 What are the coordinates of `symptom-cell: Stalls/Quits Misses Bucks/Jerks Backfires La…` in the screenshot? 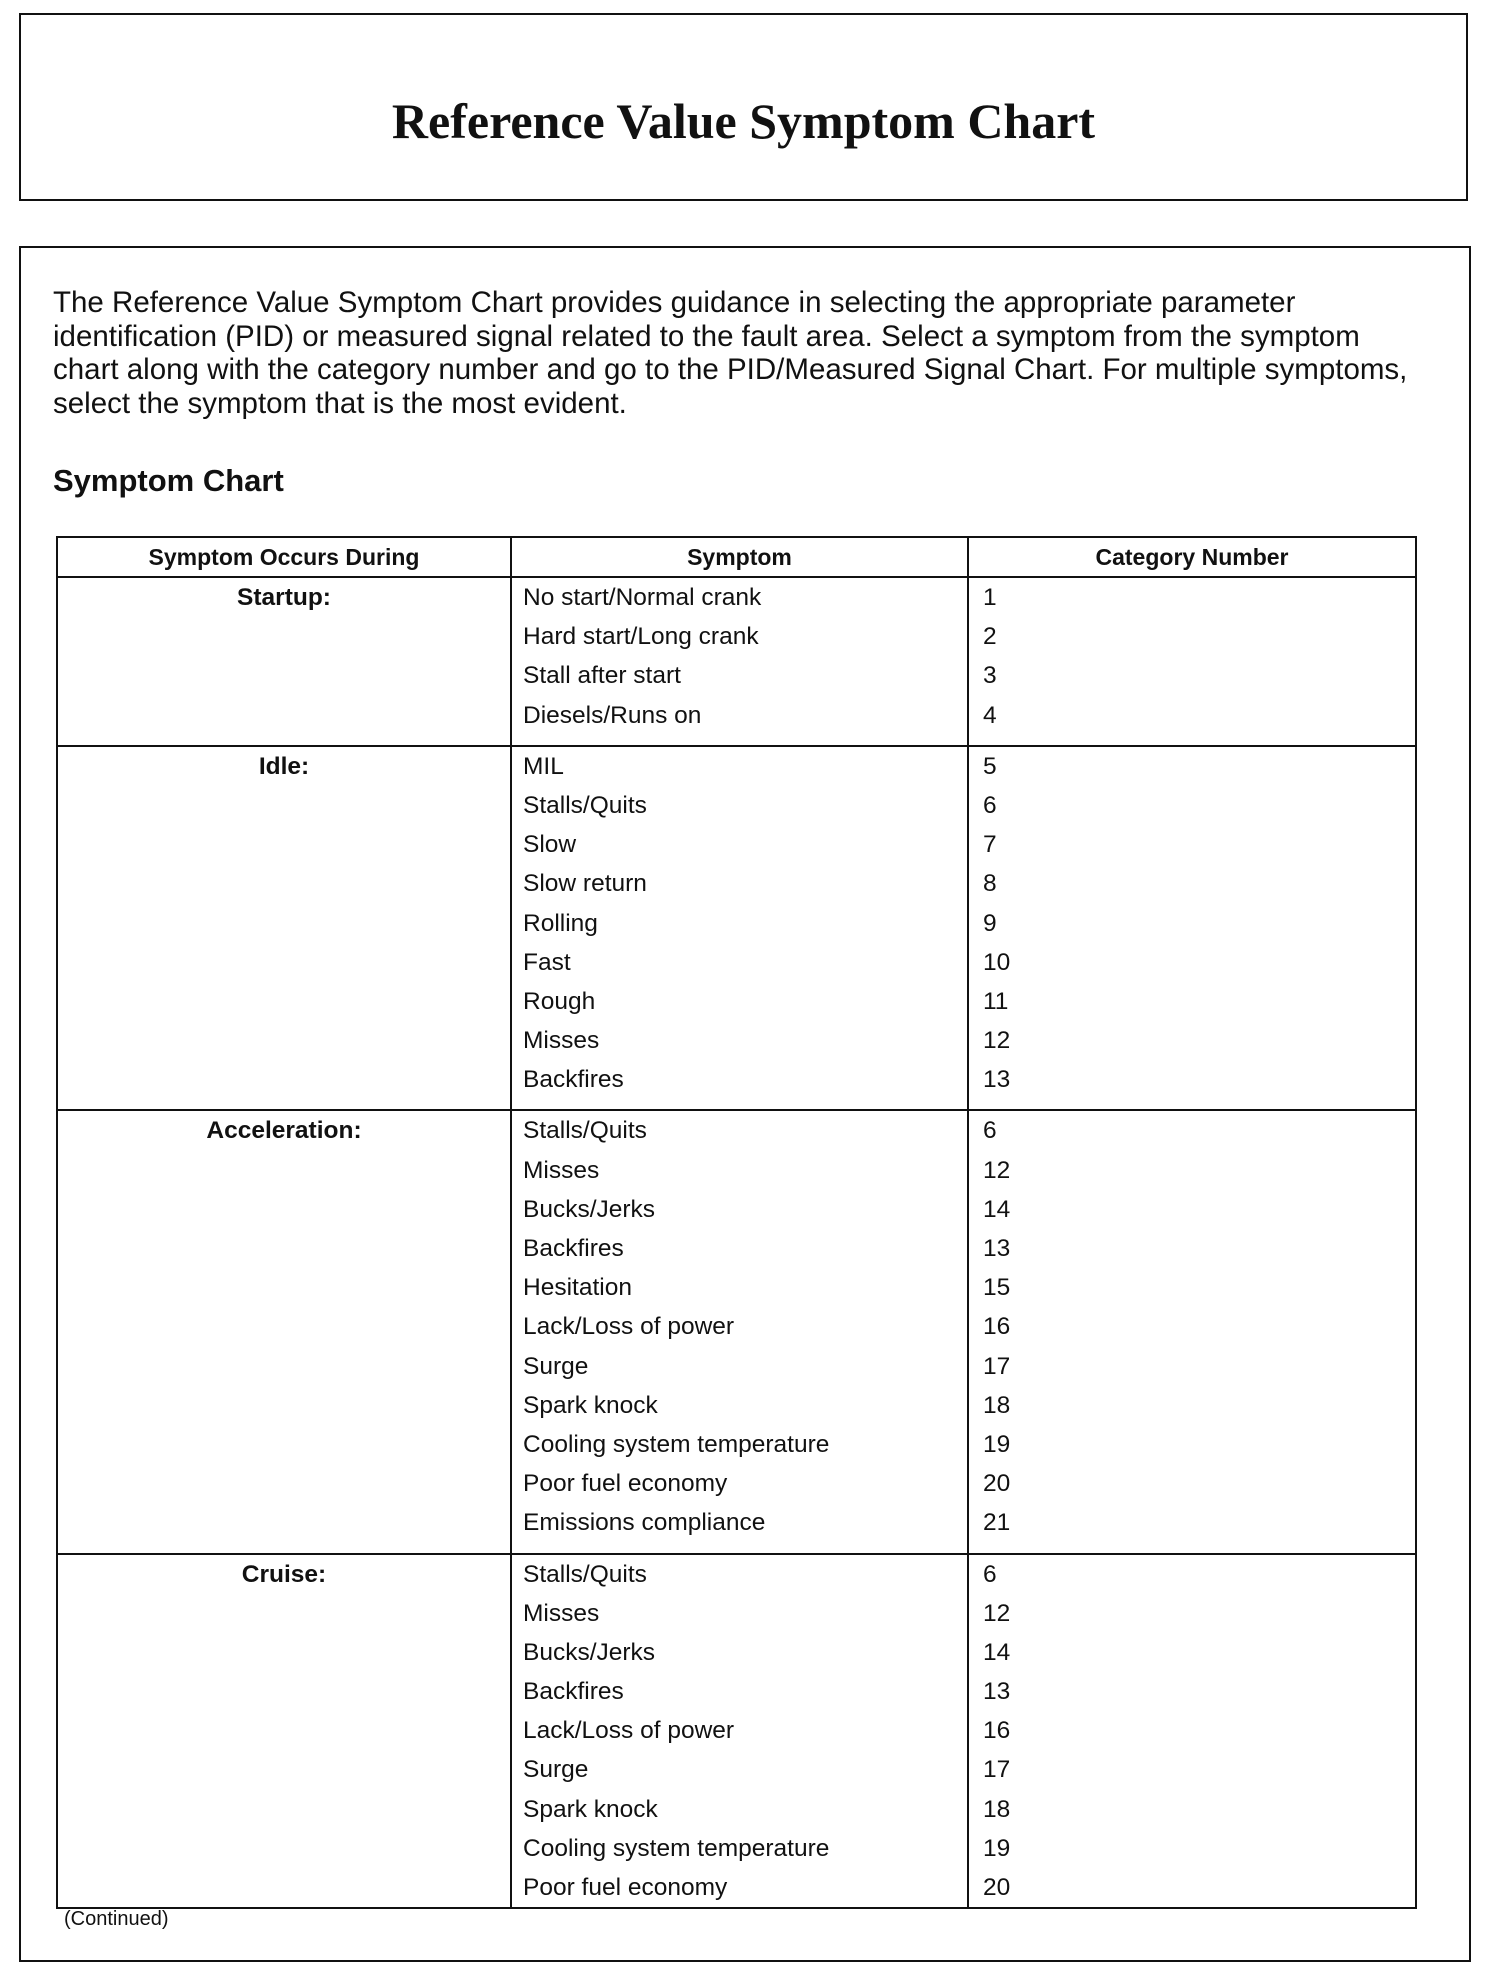 It's located at (739, 1731).